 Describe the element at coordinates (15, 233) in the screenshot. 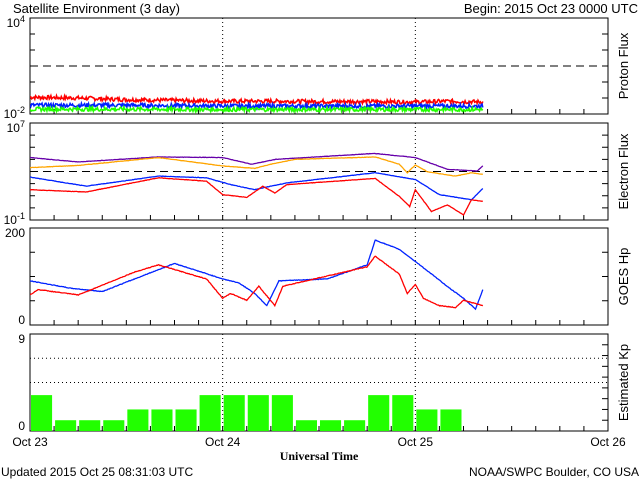

I see `y-tick-label-top: 200` at that location.